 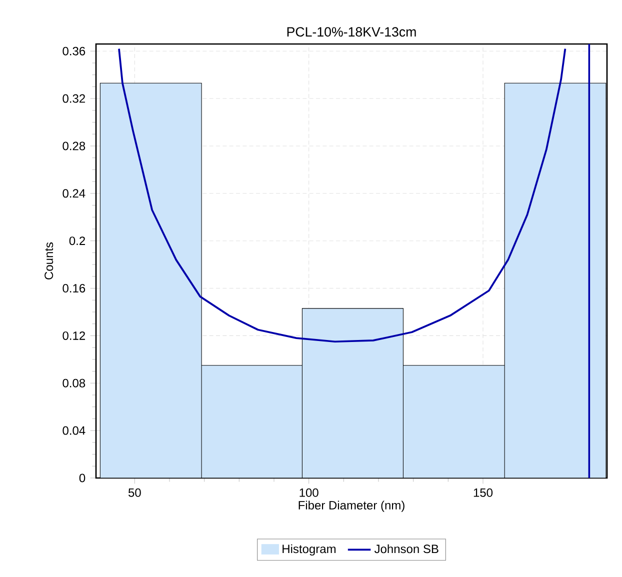 What do you see at coordinates (74, 193) in the screenshot?
I see `y-tick-label: 0.24` at bounding box center [74, 193].